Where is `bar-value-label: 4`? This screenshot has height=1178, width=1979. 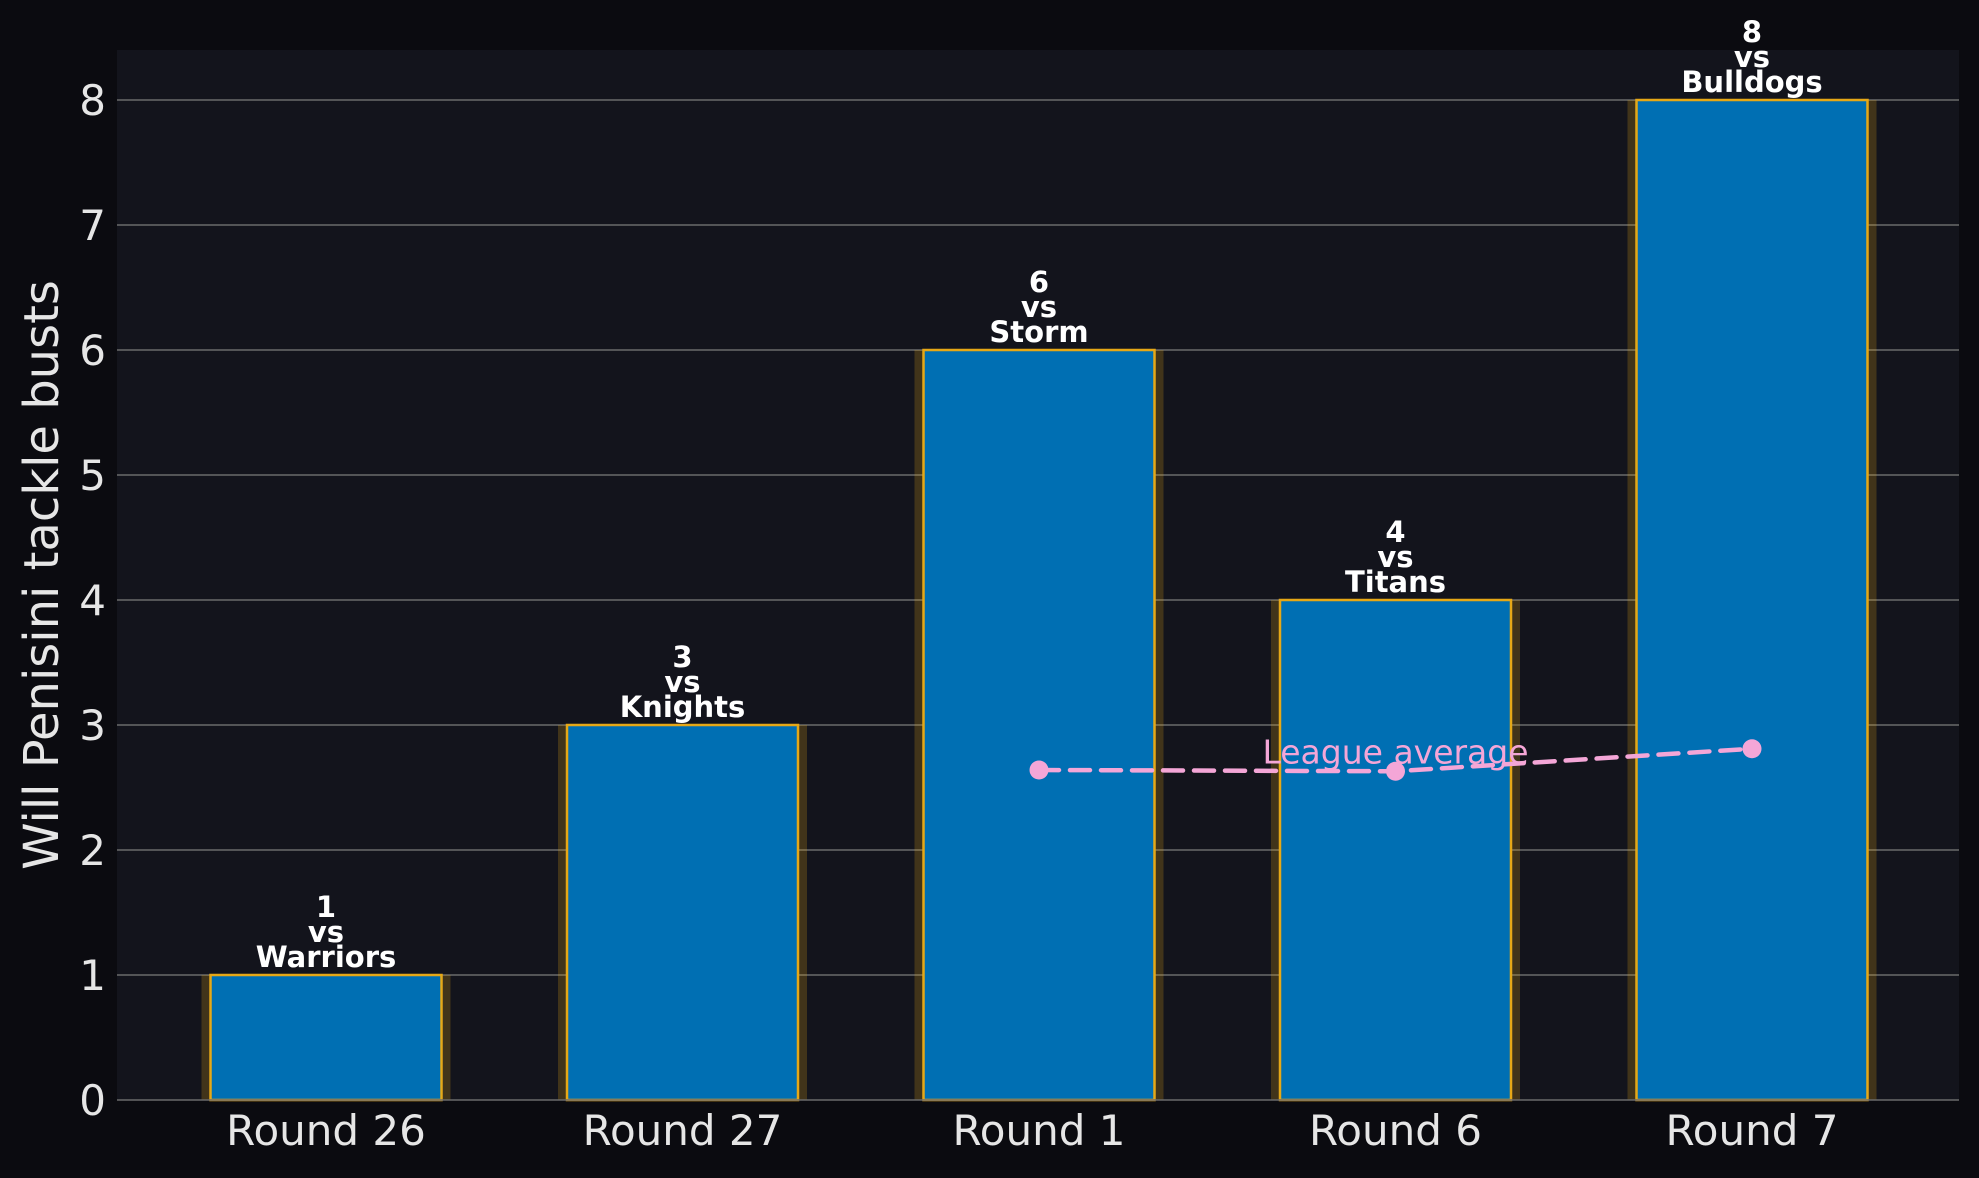
bar-value-label: 4 is located at coordinates (1395, 532).